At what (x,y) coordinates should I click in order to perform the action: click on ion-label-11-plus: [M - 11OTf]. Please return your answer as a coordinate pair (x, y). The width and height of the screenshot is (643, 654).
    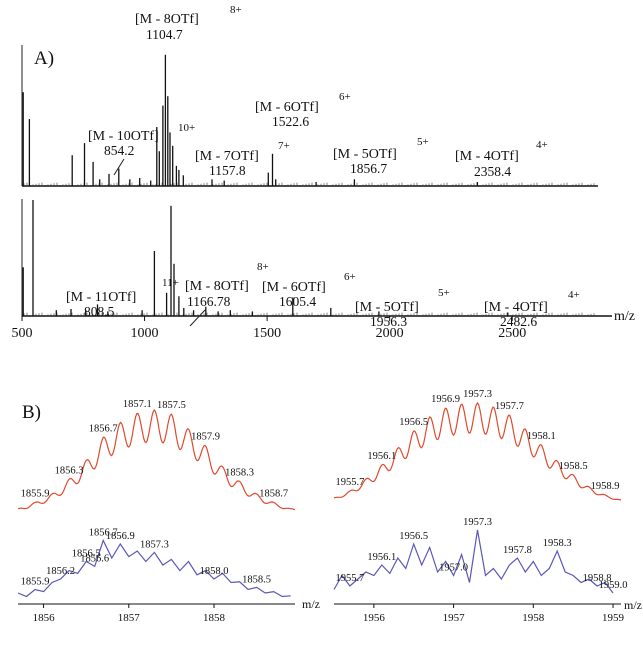
    Looking at the image, I should click on (101, 297).